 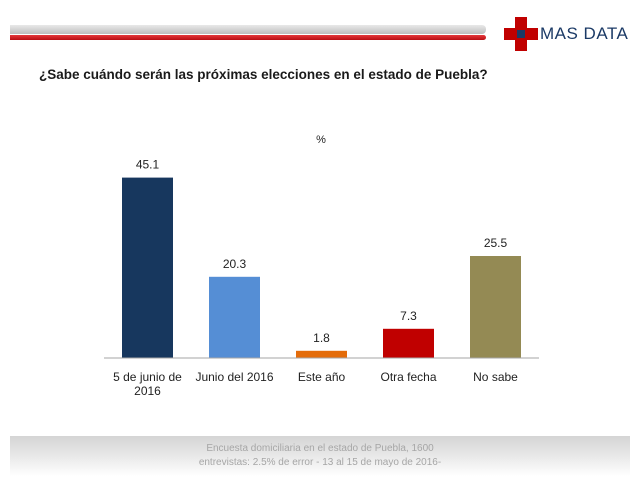 What do you see at coordinates (234, 377) in the screenshot?
I see `category-label-1: Junio del 2016` at bounding box center [234, 377].